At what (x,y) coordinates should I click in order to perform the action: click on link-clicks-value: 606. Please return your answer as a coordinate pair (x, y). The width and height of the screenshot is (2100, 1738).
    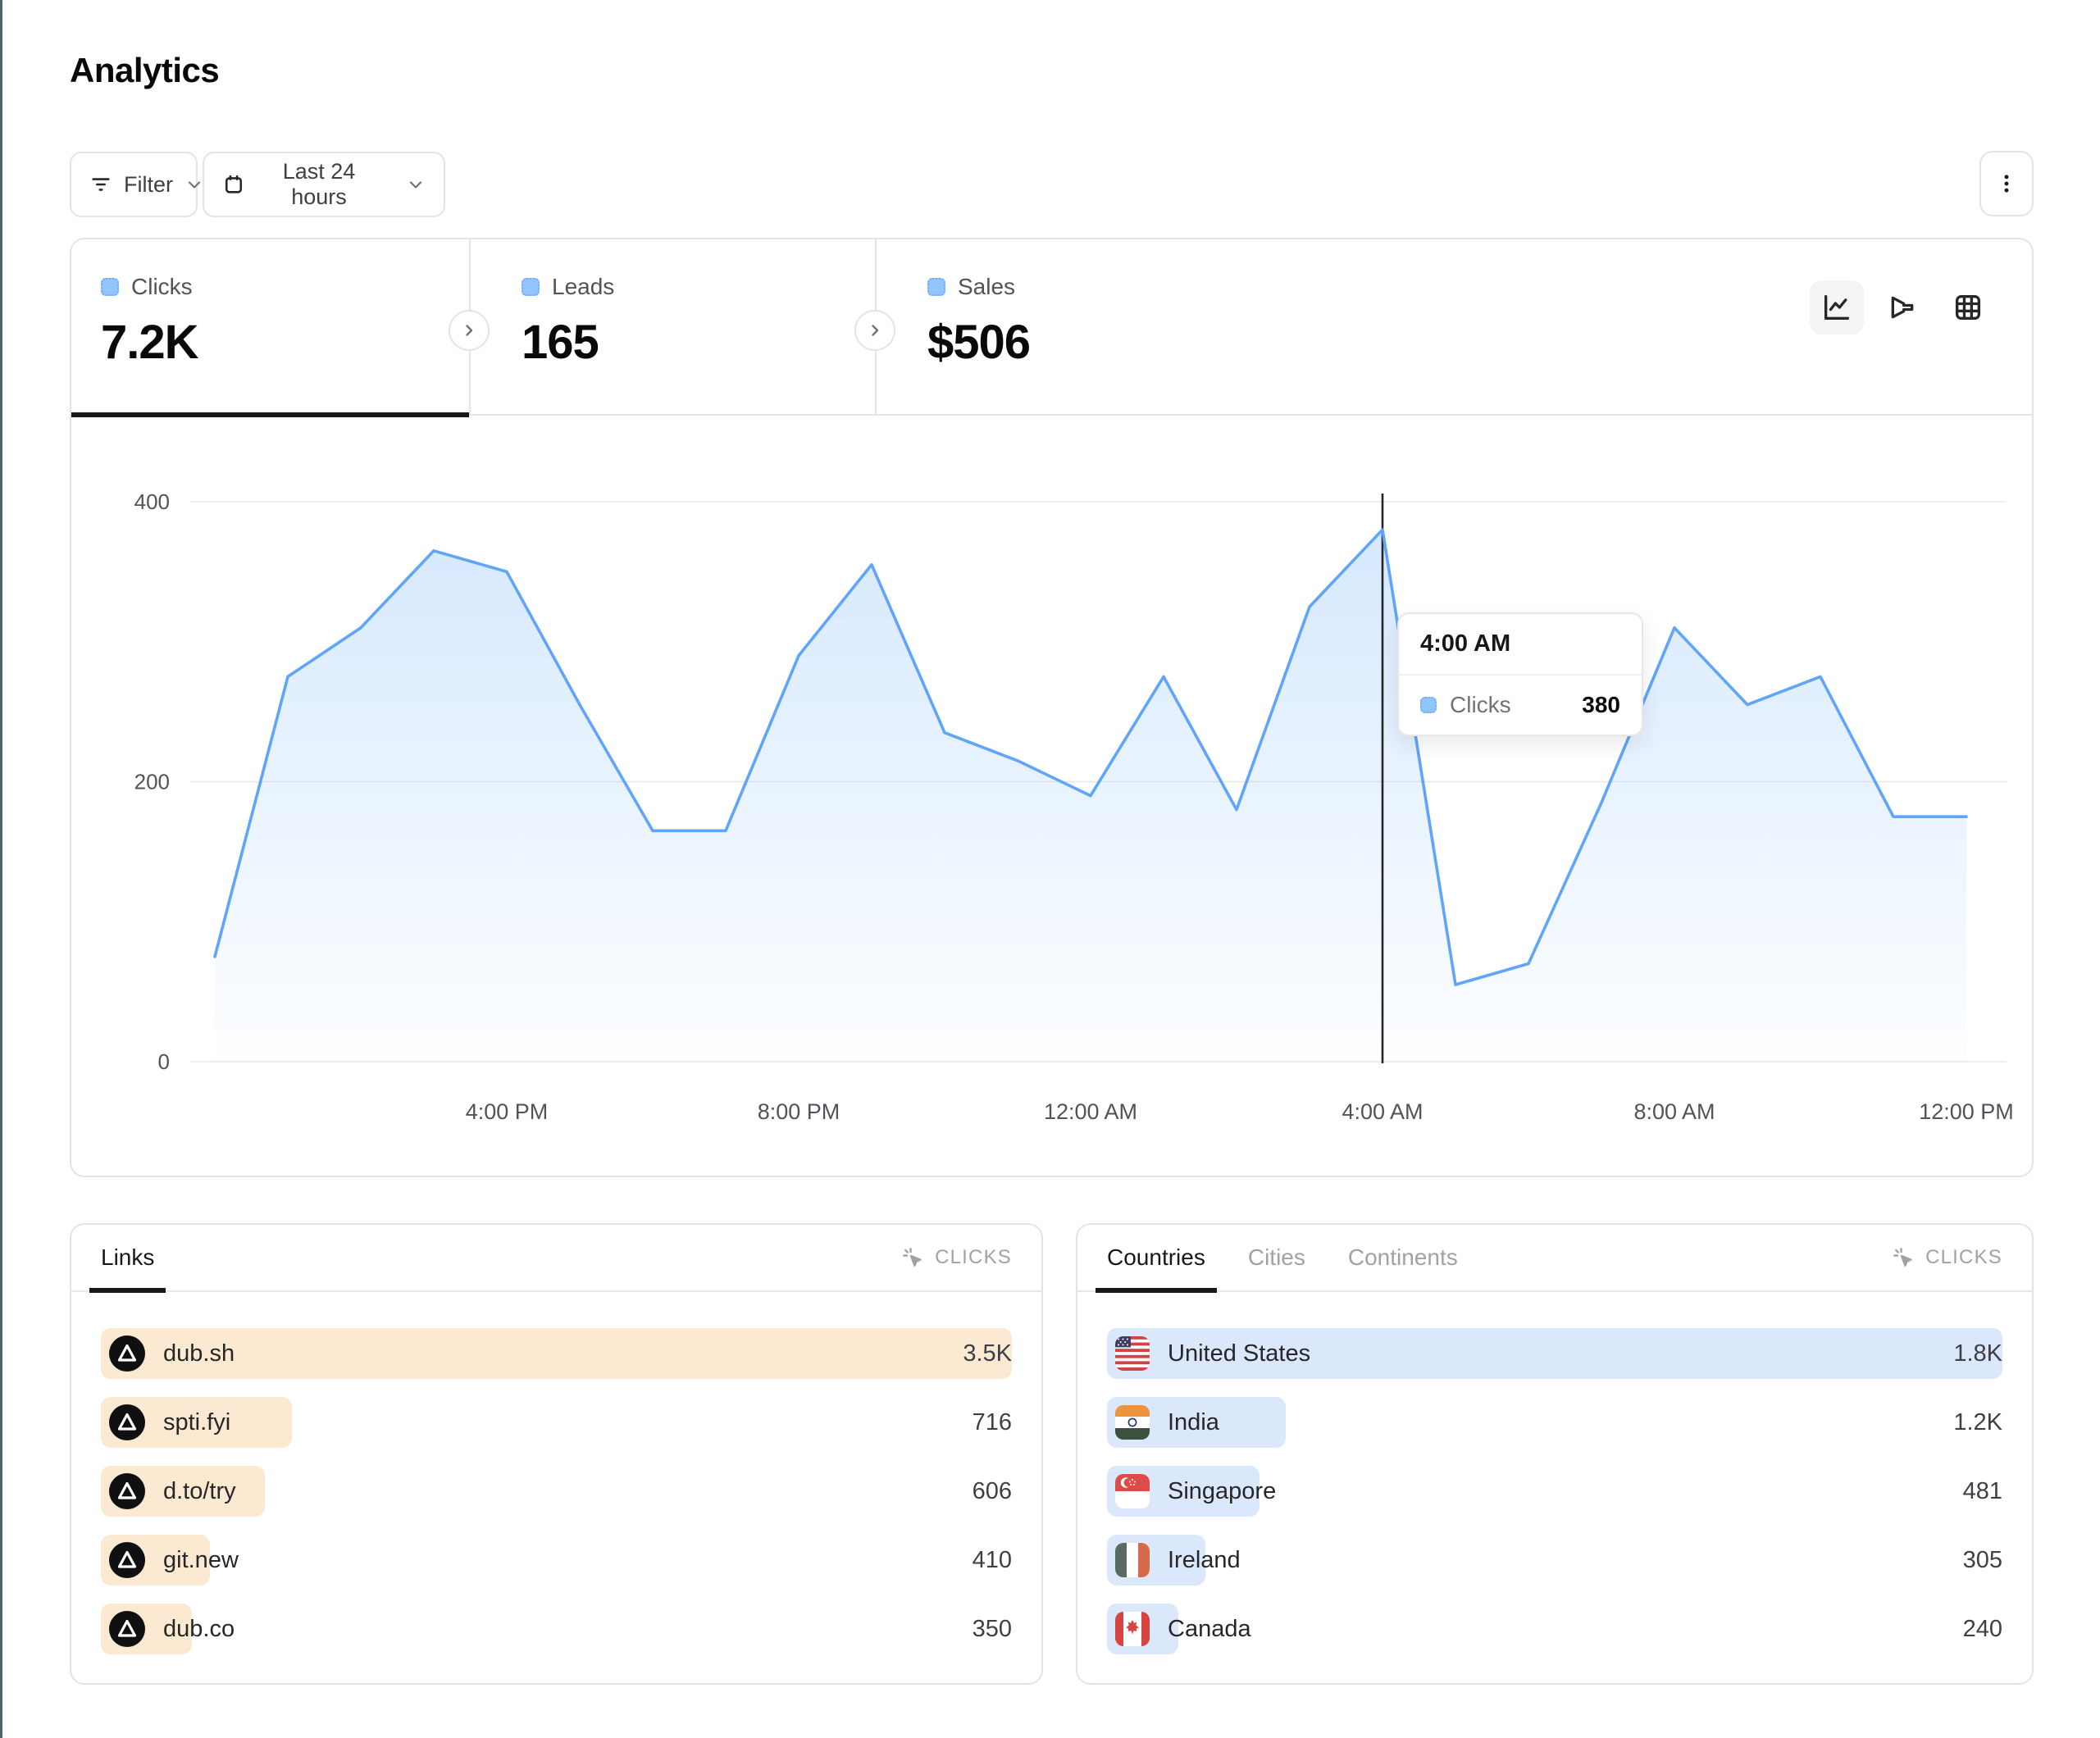
    Looking at the image, I should click on (992, 1490).